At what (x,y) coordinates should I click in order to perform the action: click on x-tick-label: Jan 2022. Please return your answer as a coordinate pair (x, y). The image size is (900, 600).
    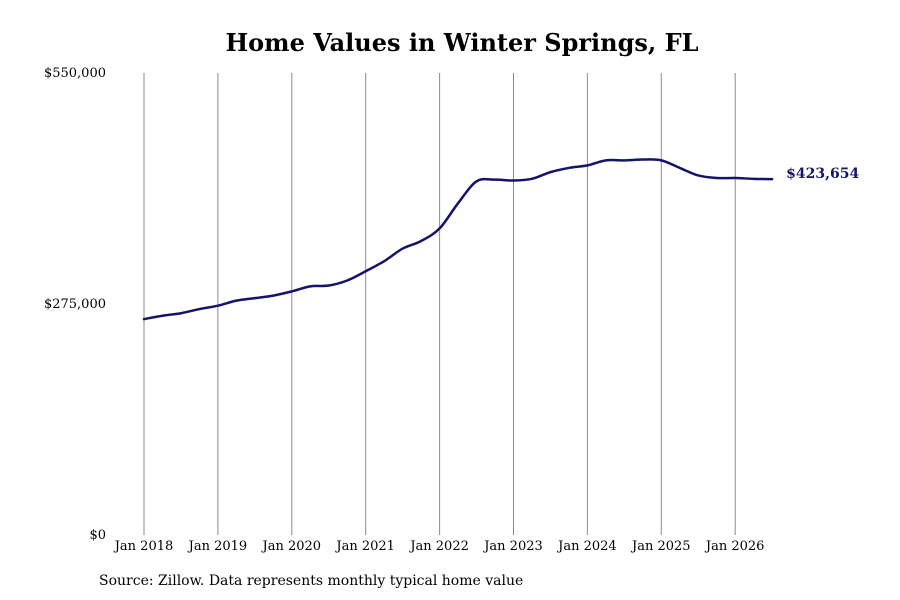
    Looking at the image, I should click on (438, 546).